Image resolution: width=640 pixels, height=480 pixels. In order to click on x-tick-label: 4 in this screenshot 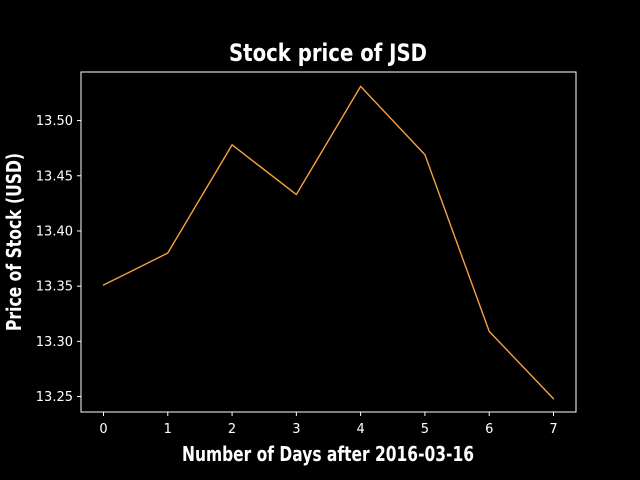, I will do `click(361, 429)`.